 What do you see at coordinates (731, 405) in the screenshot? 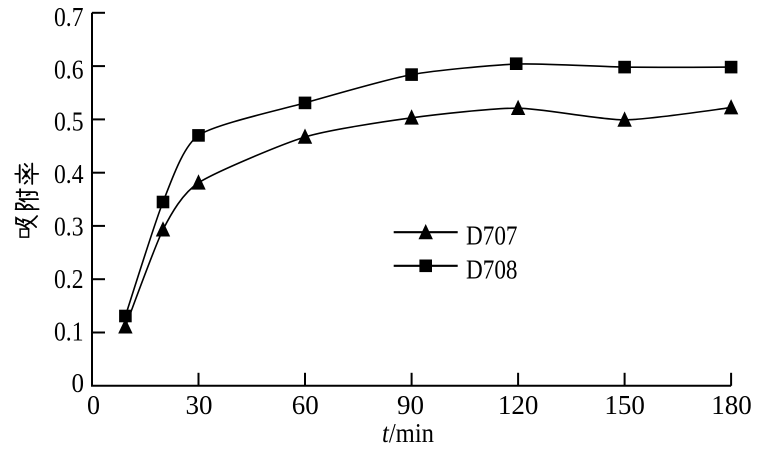
I see `svg-text: 180` at bounding box center [731, 405].